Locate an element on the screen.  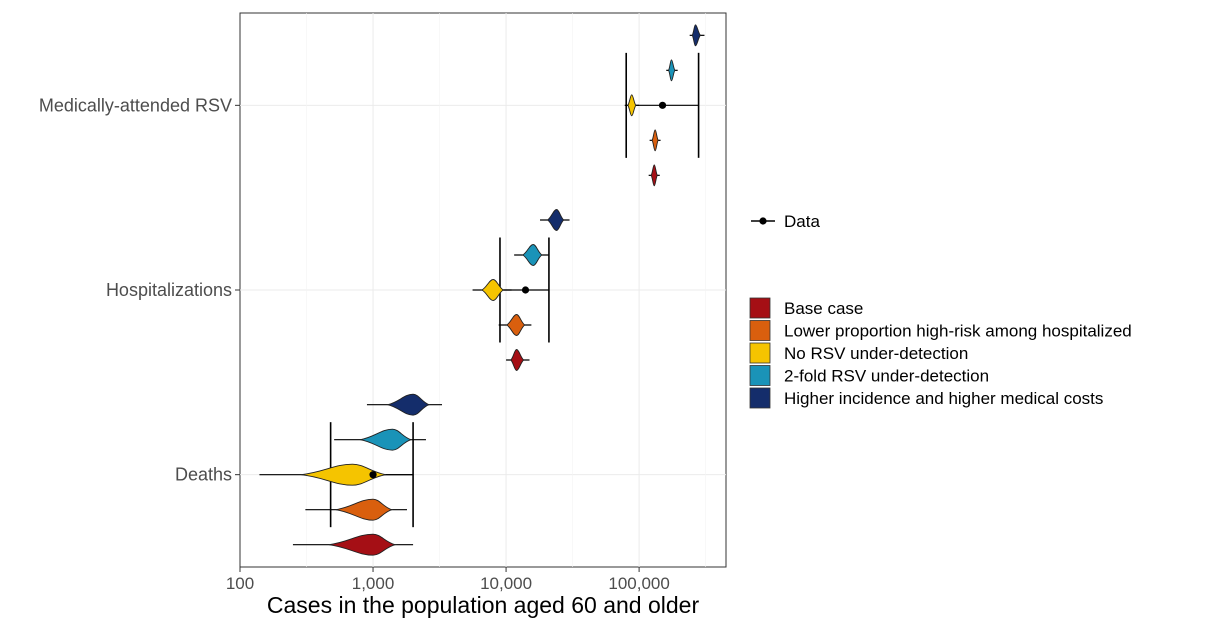
x-axis-tick-label: 100 is located at coordinates (240, 583).